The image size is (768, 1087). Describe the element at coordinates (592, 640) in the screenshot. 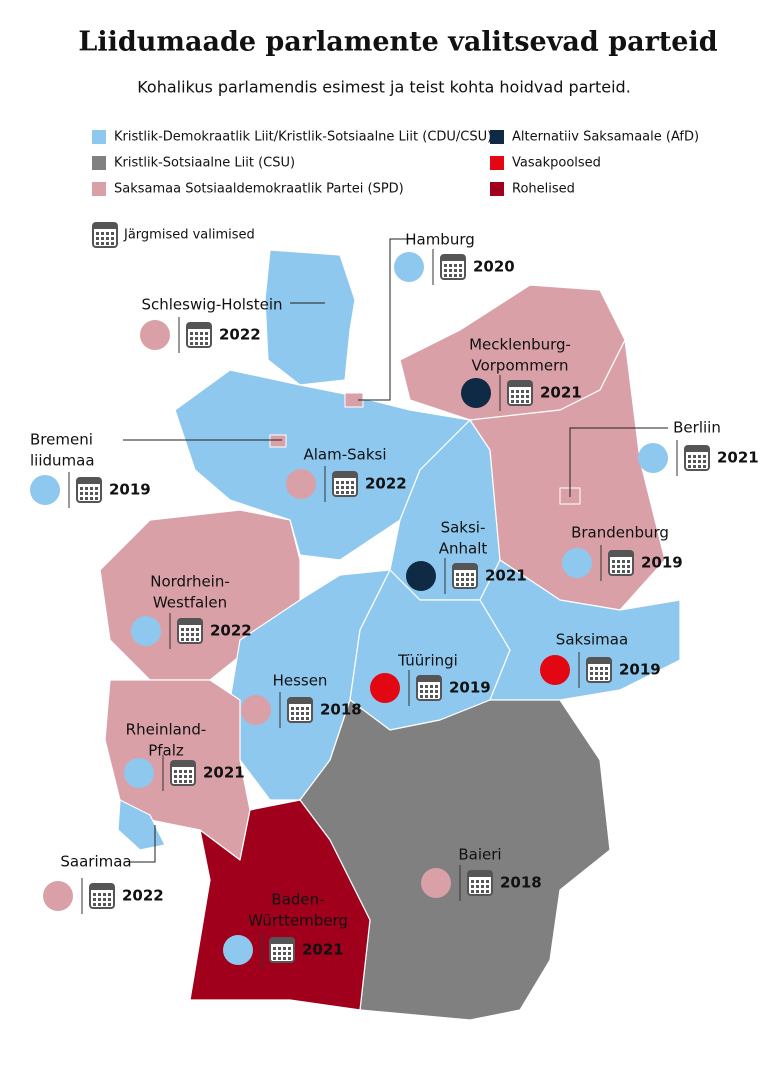

I see `state-name: Saksimaa` at that location.